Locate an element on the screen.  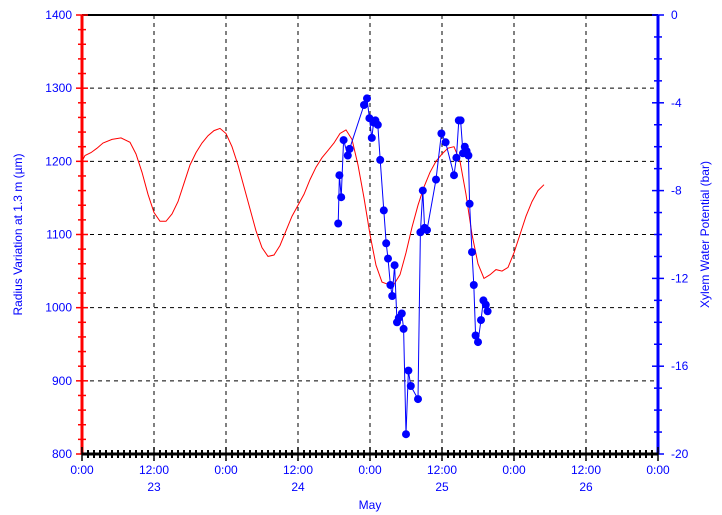
left-axis-tick-label: 1000 is located at coordinates (58, 308).